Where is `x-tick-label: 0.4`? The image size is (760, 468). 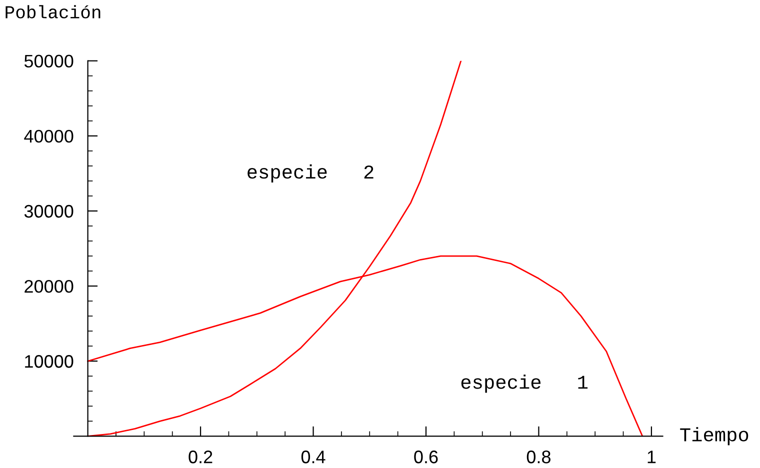
x-tick-label: 0.4 is located at coordinates (313, 457).